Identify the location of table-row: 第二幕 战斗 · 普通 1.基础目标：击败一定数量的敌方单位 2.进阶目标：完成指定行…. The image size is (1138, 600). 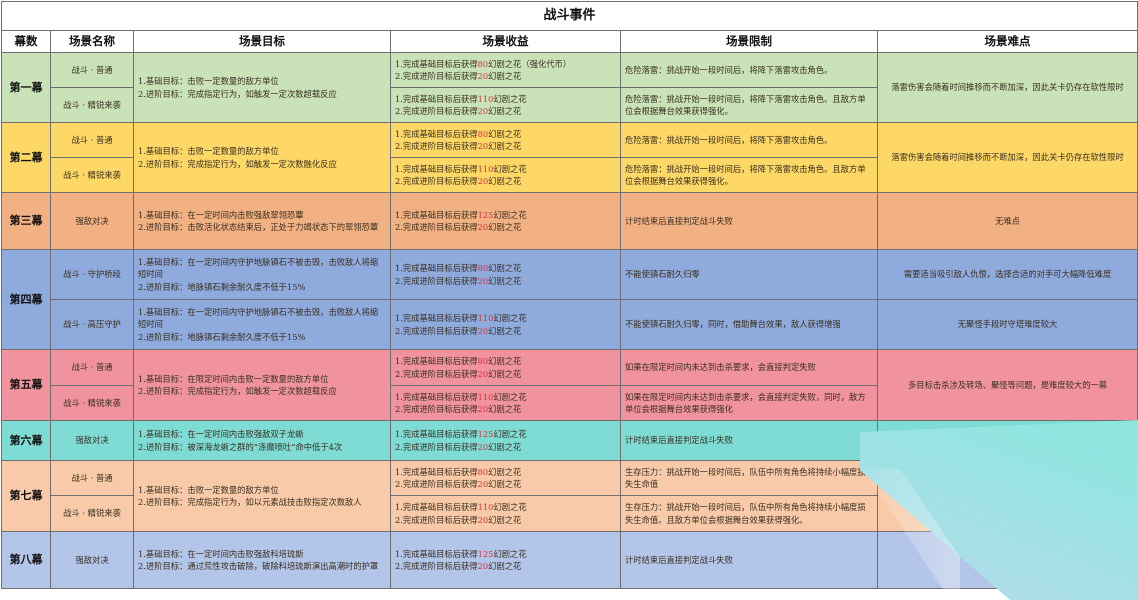
(569, 157).